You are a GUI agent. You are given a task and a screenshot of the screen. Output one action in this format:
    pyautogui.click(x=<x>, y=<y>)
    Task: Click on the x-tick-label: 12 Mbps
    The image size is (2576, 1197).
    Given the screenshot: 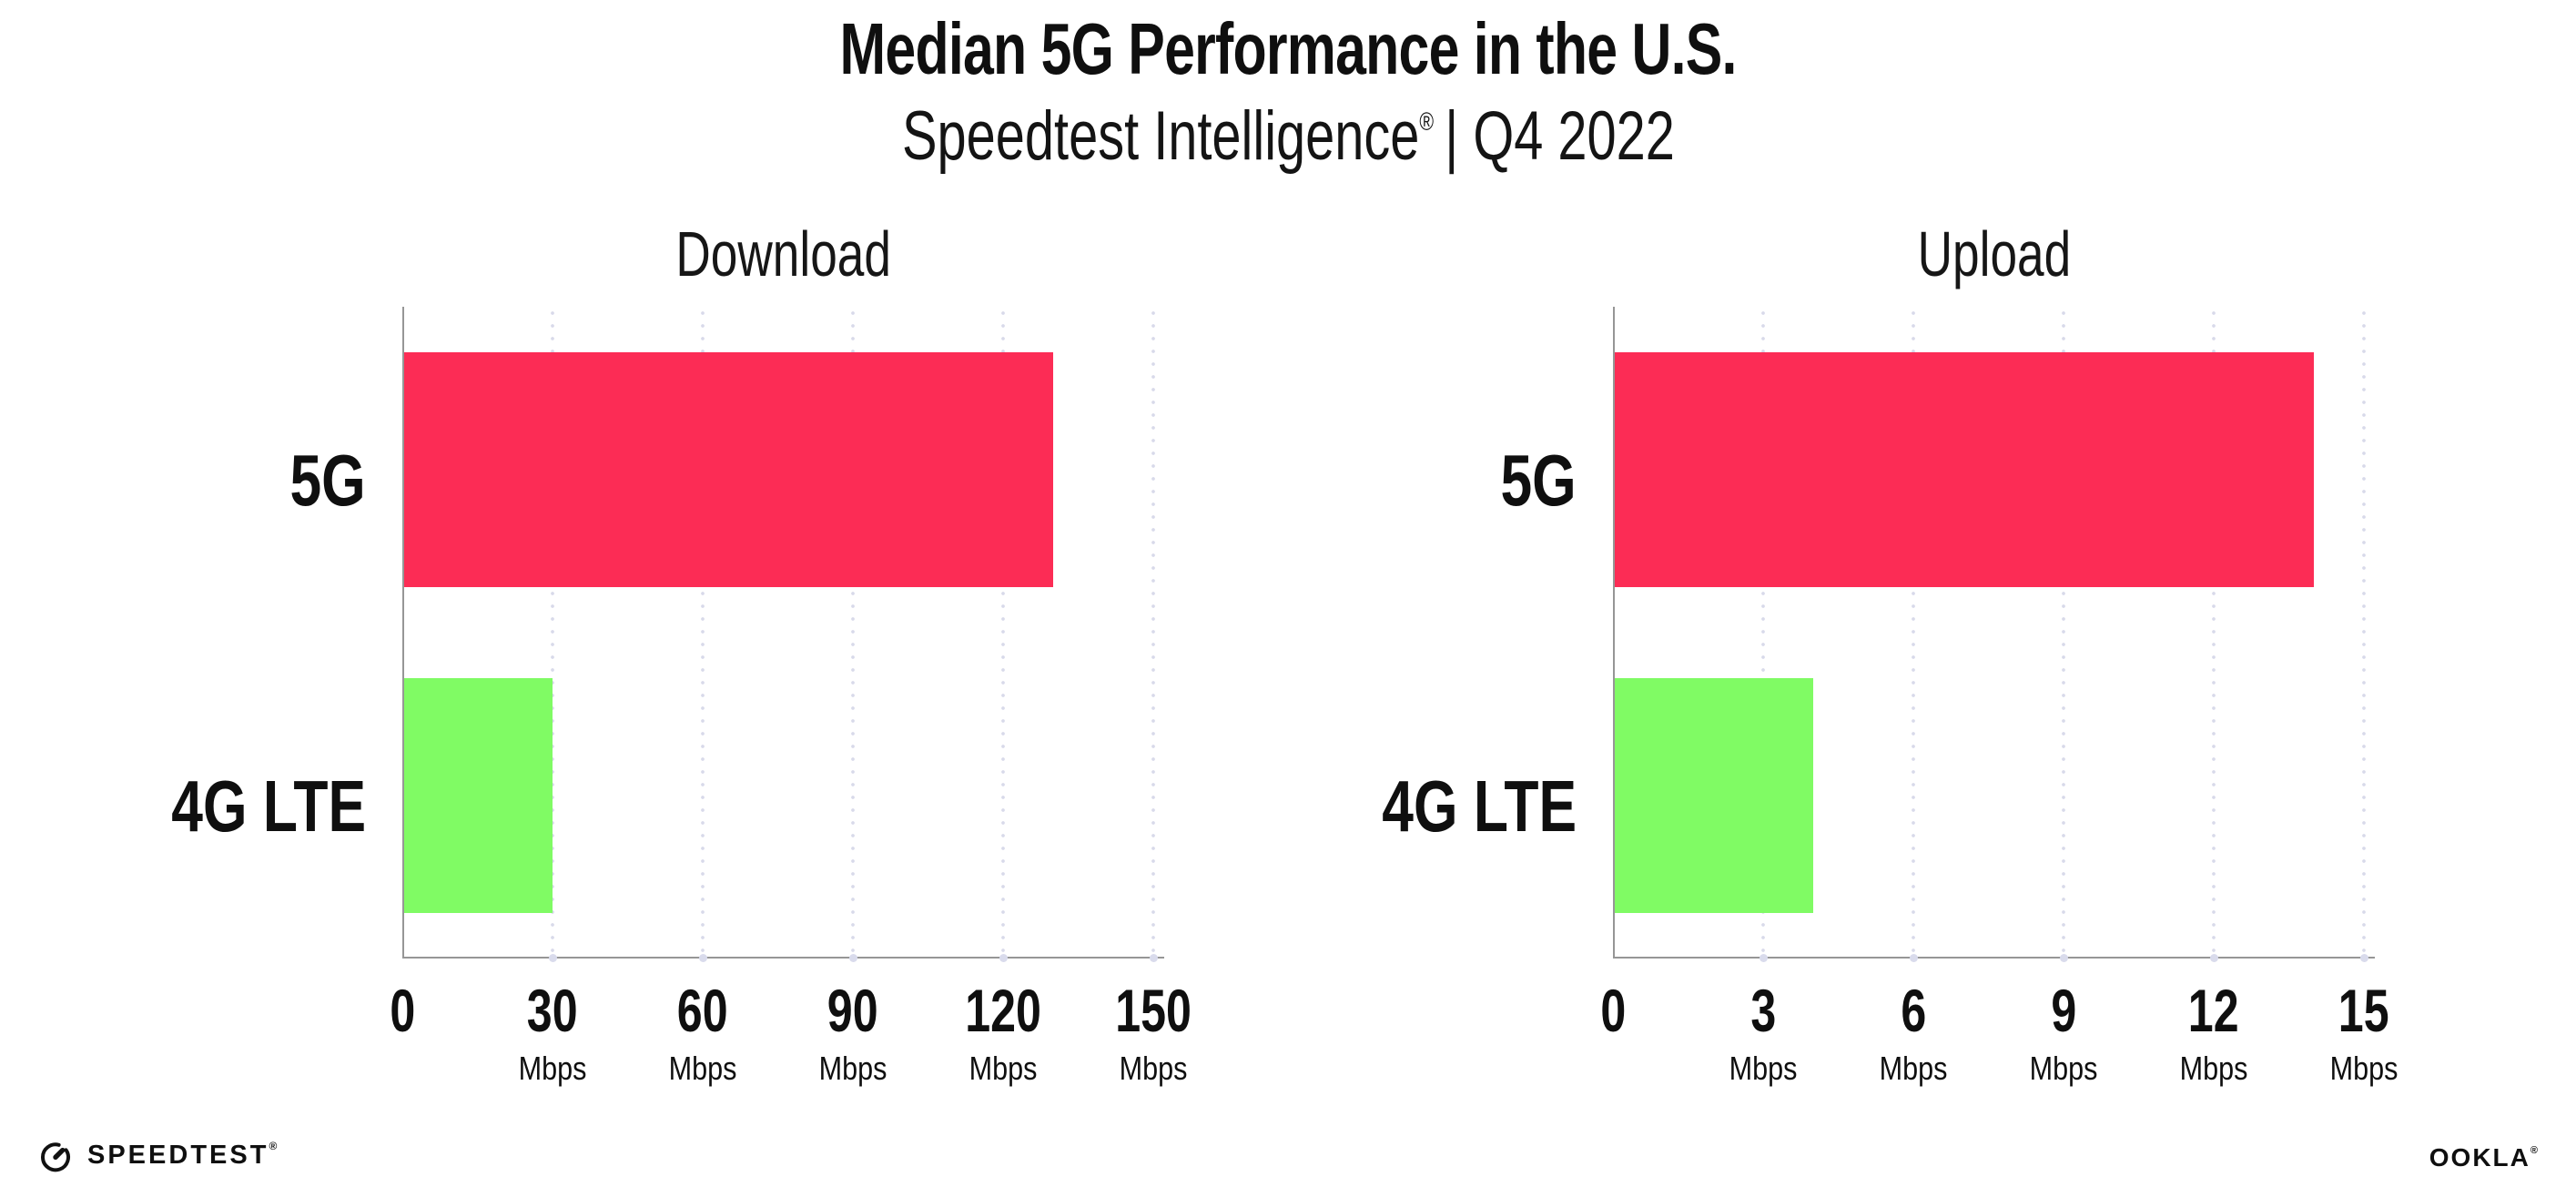 What is the action you would take?
    pyautogui.click(x=2214, y=1033)
    